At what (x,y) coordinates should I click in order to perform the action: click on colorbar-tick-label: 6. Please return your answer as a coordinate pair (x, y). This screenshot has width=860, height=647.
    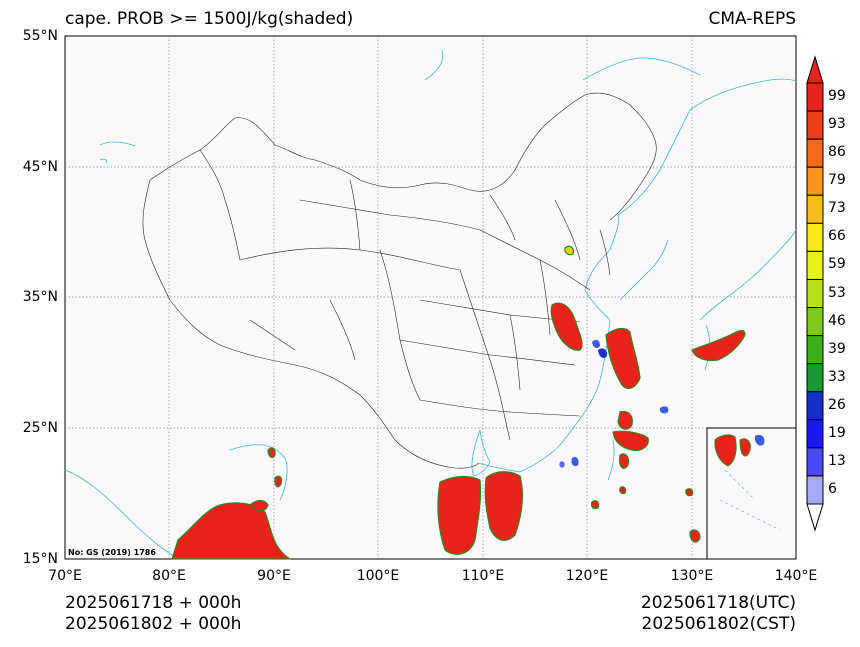
    Looking at the image, I should click on (832, 488).